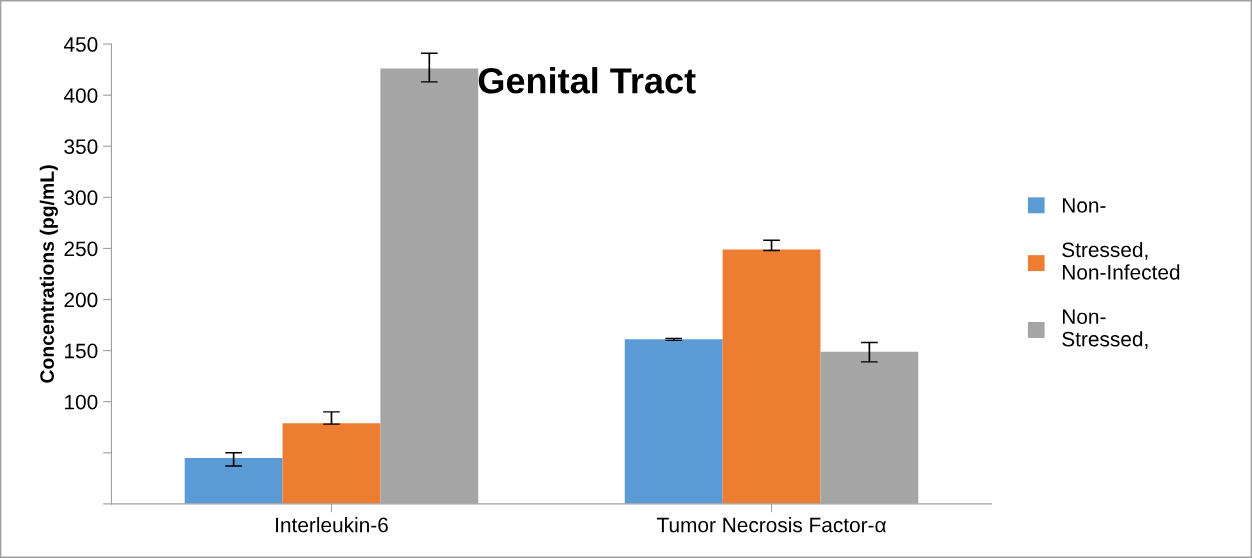  What do you see at coordinates (81, 198) in the screenshot?
I see `y-tick-label: 300` at bounding box center [81, 198].